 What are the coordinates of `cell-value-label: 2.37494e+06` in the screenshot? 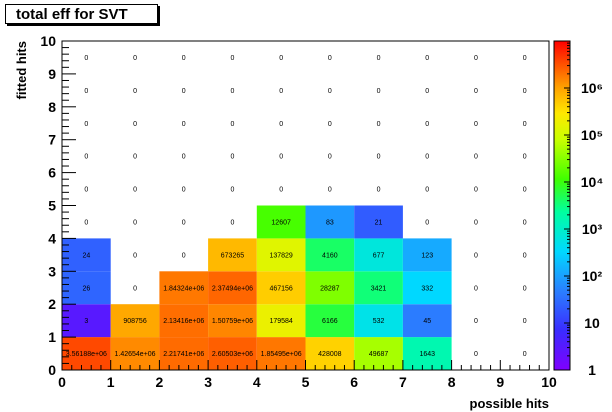 It's located at (232, 288).